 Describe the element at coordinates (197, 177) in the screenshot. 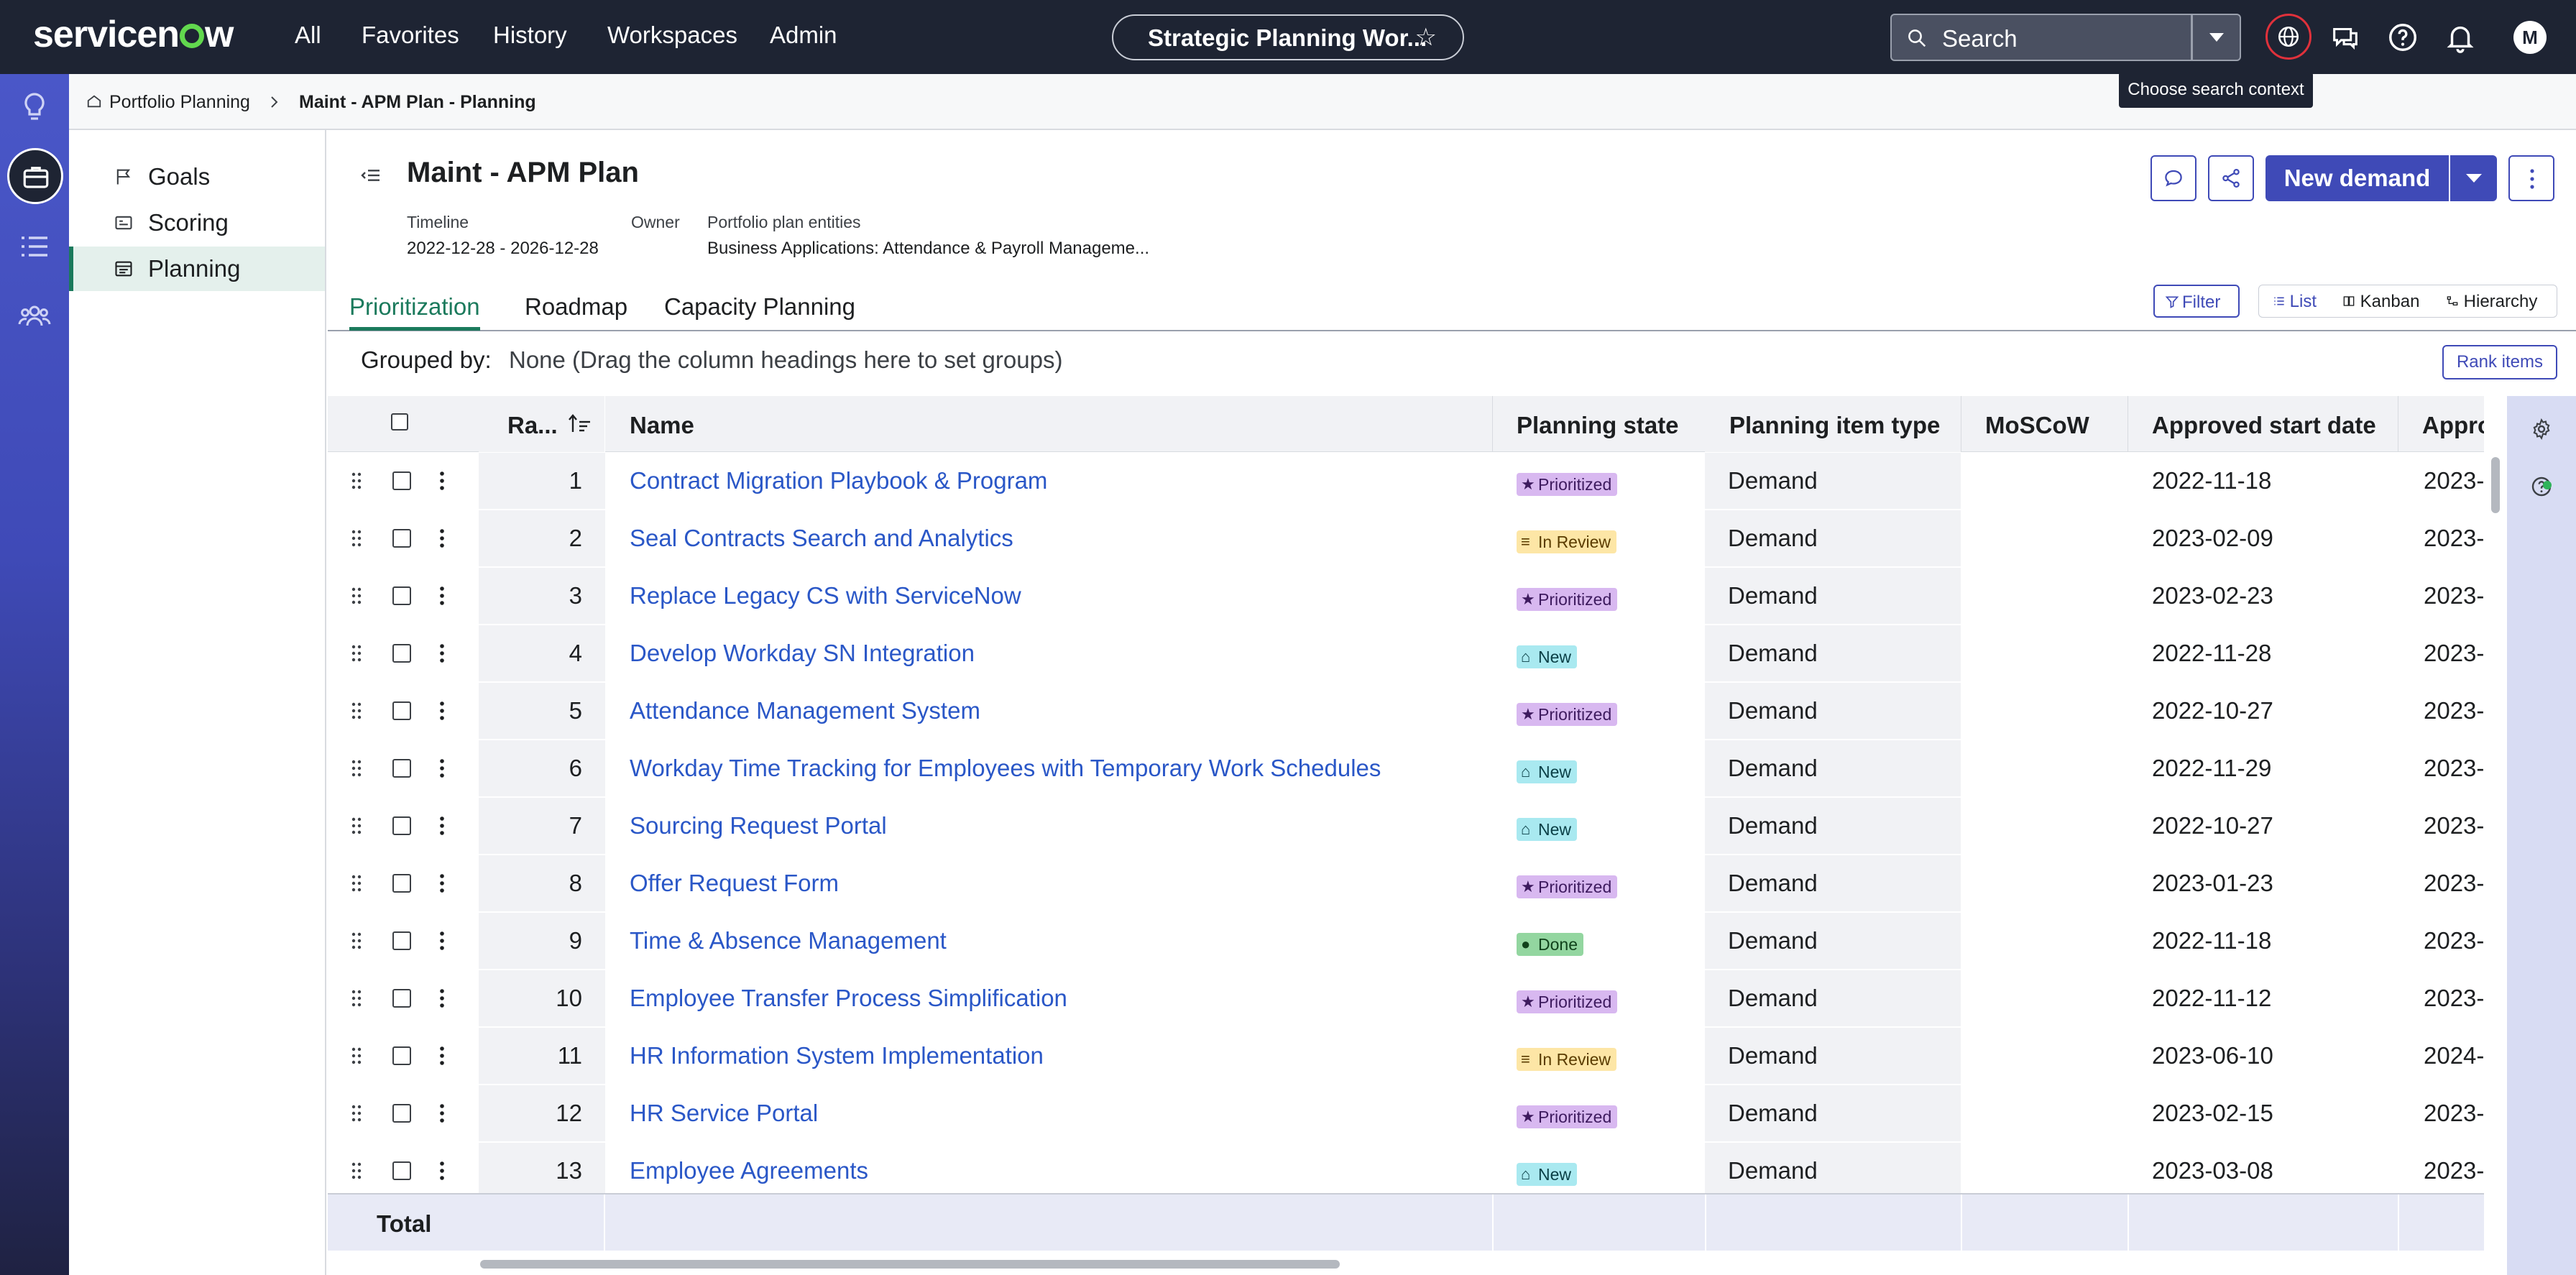

I see `subnav-item-goals: Goals` at that location.